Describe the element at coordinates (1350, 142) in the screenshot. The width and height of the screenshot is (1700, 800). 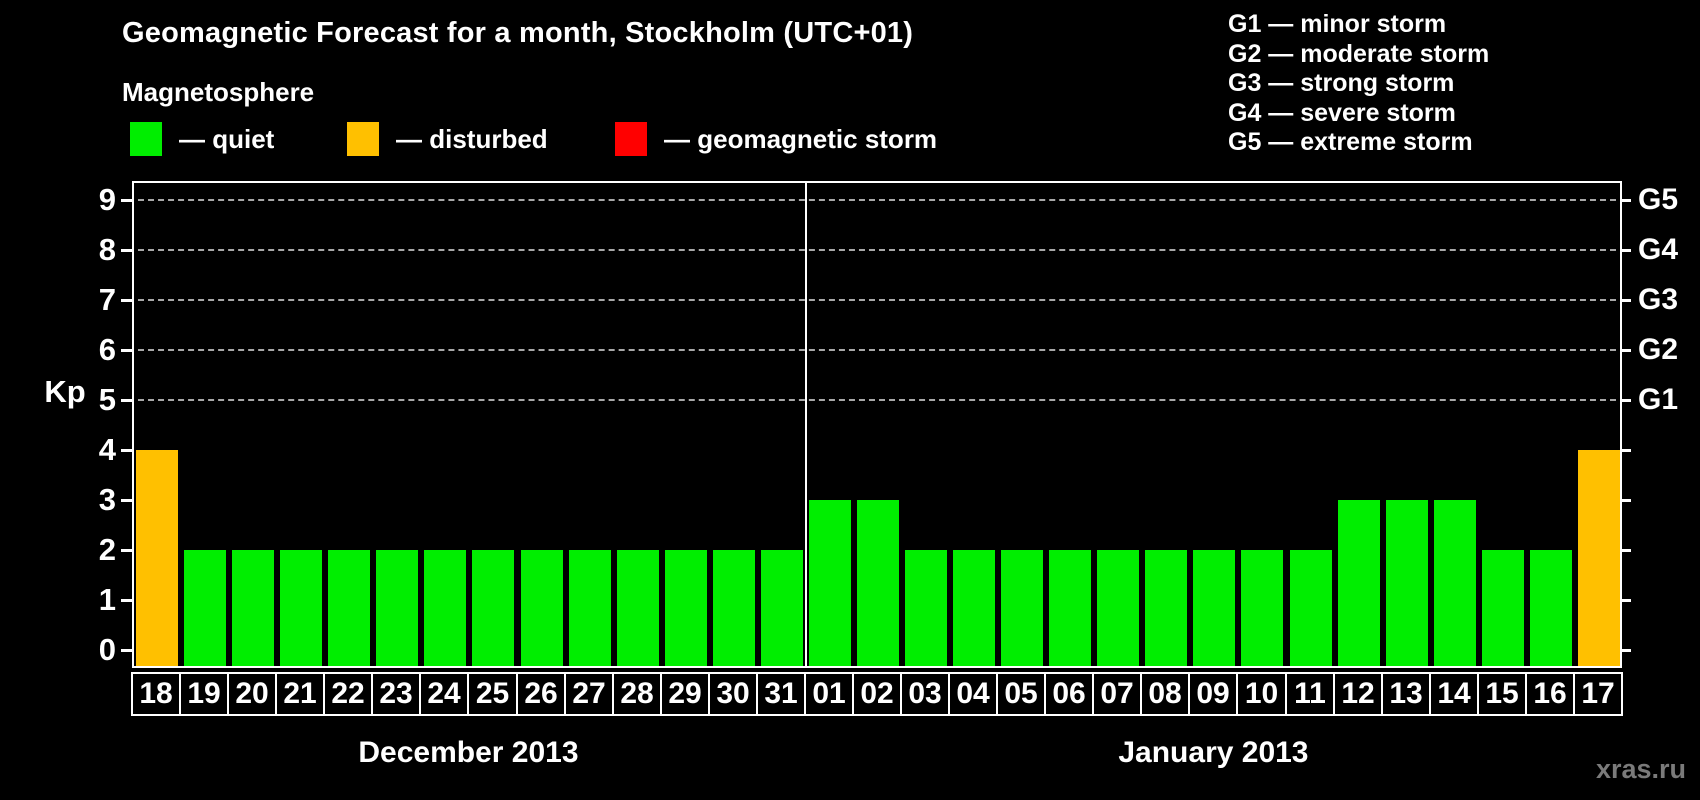
I see `storm-scale-line-g5: G5 — extreme storm` at that location.